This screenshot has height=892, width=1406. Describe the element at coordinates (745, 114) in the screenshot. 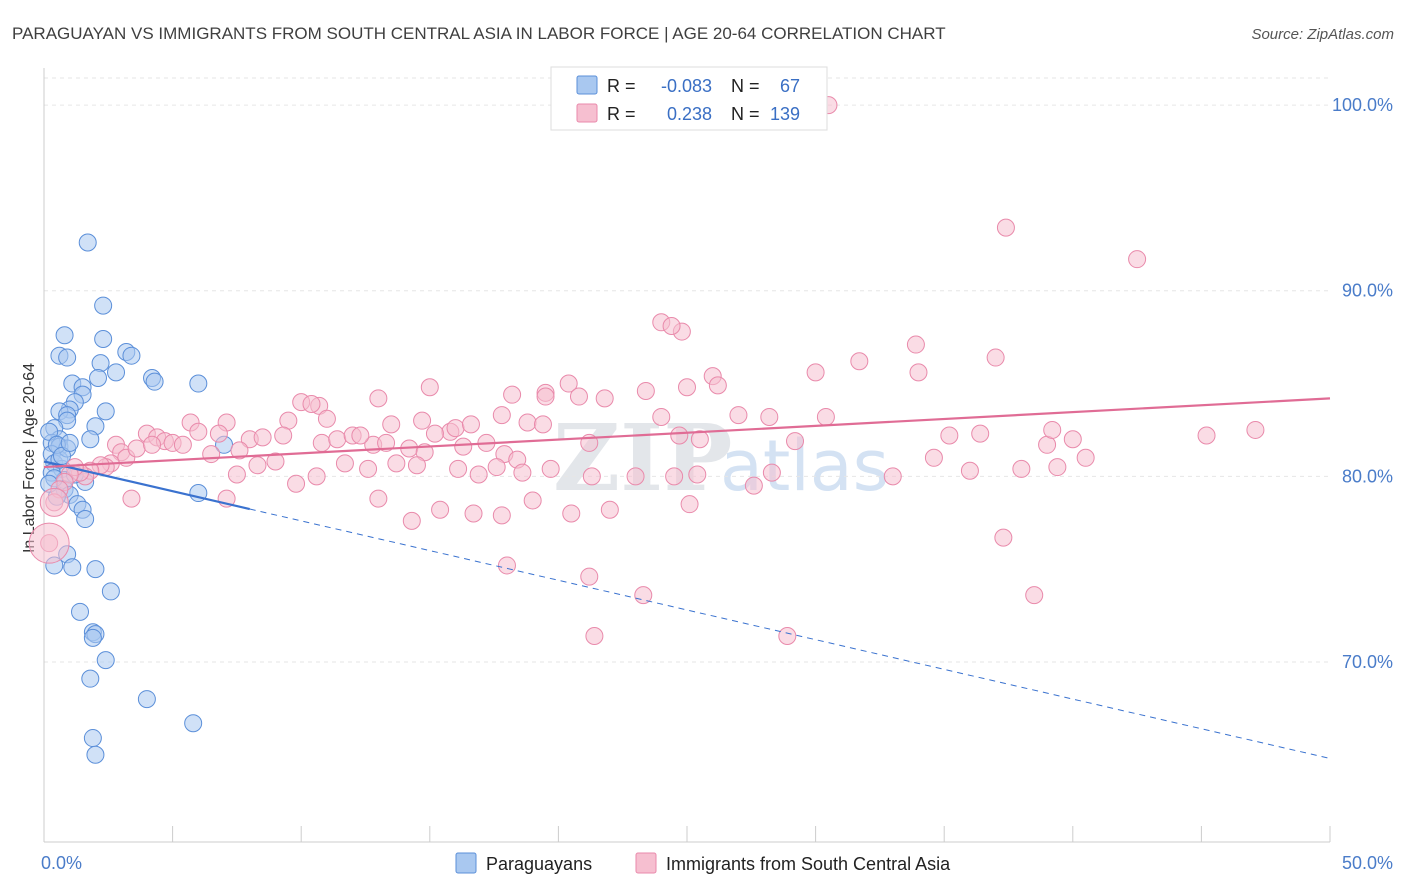

I see `legend-n-label-2: N =` at that location.